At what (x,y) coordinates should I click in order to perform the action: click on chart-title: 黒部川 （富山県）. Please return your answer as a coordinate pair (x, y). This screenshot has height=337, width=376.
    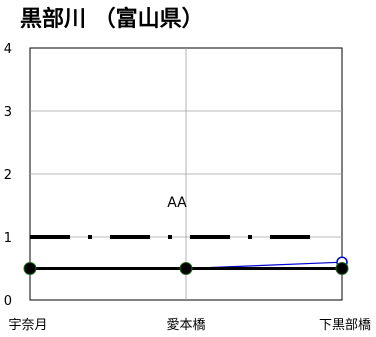
    Looking at the image, I should click on (112, 19).